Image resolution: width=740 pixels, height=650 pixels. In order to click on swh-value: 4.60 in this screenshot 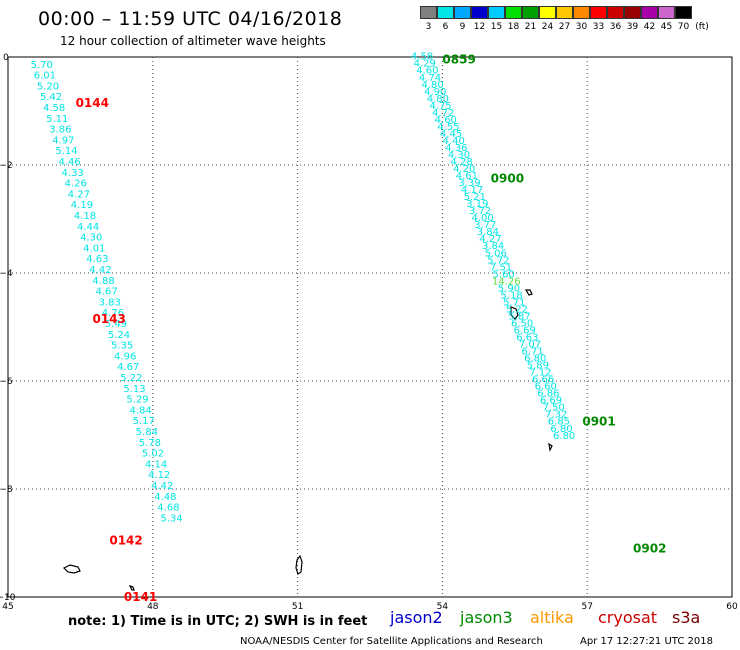, I will do `click(446, 120)`.